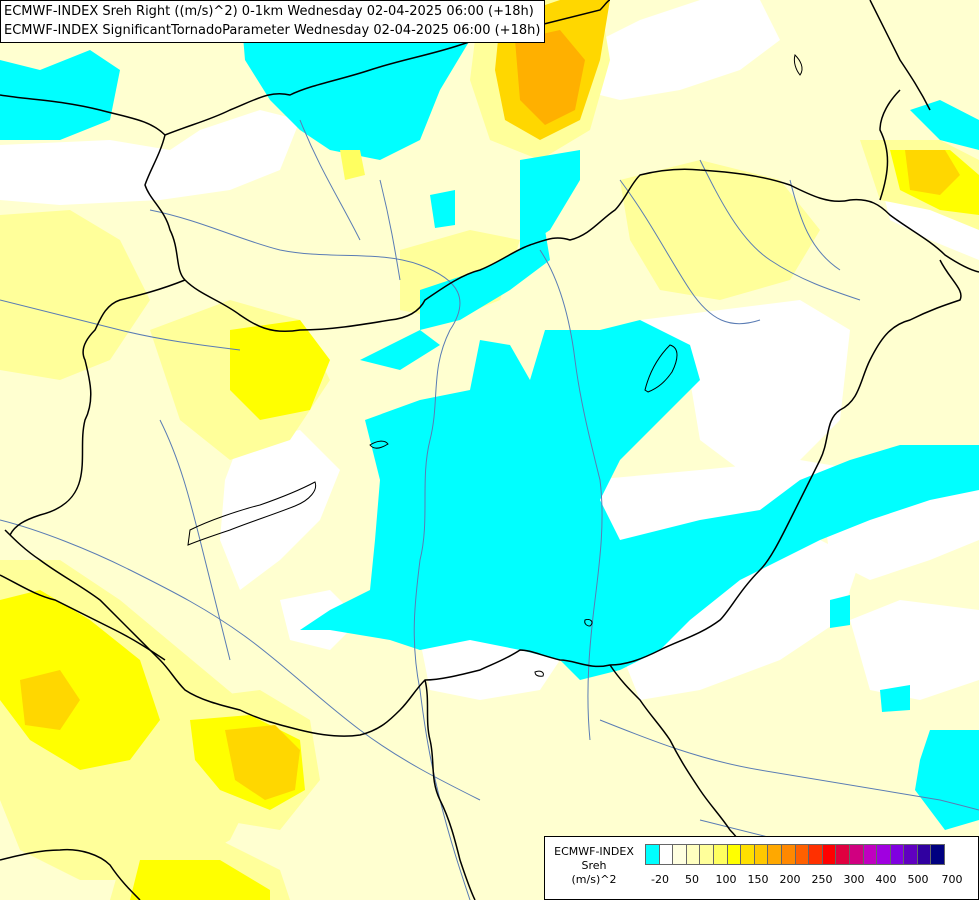 The width and height of the screenshot is (979, 900). Describe the element at coordinates (758, 879) in the screenshot. I see `legend-tick-label: 150` at that location.